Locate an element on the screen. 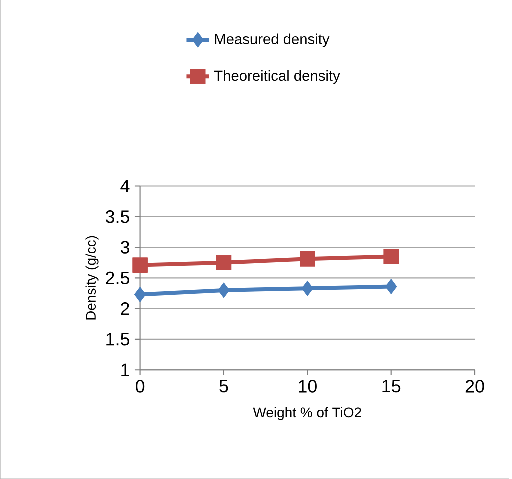 The width and height of the screenshot is (512, 479). y-tick-label: 2.5 is located at coordinates (118, 278).